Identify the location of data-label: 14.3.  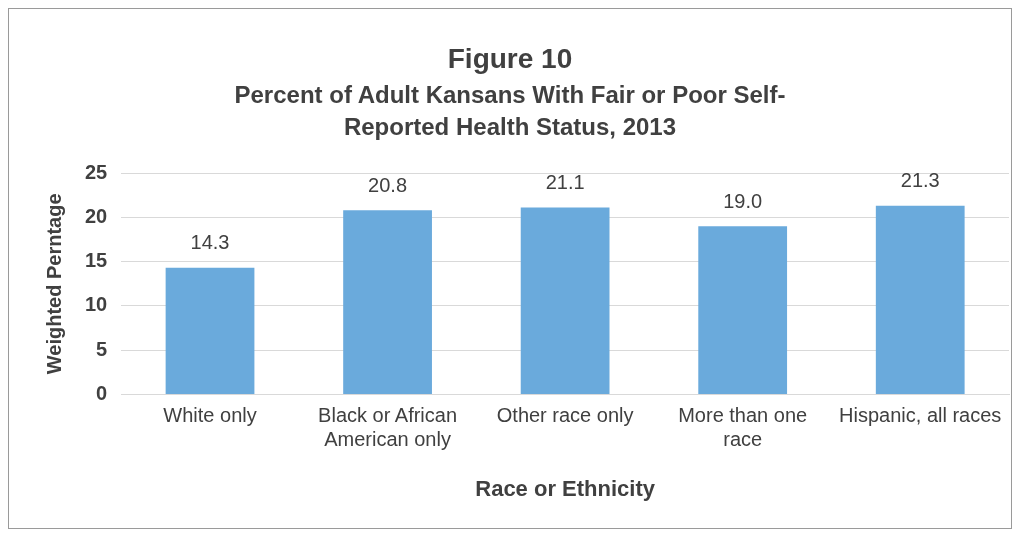
(210, 242).